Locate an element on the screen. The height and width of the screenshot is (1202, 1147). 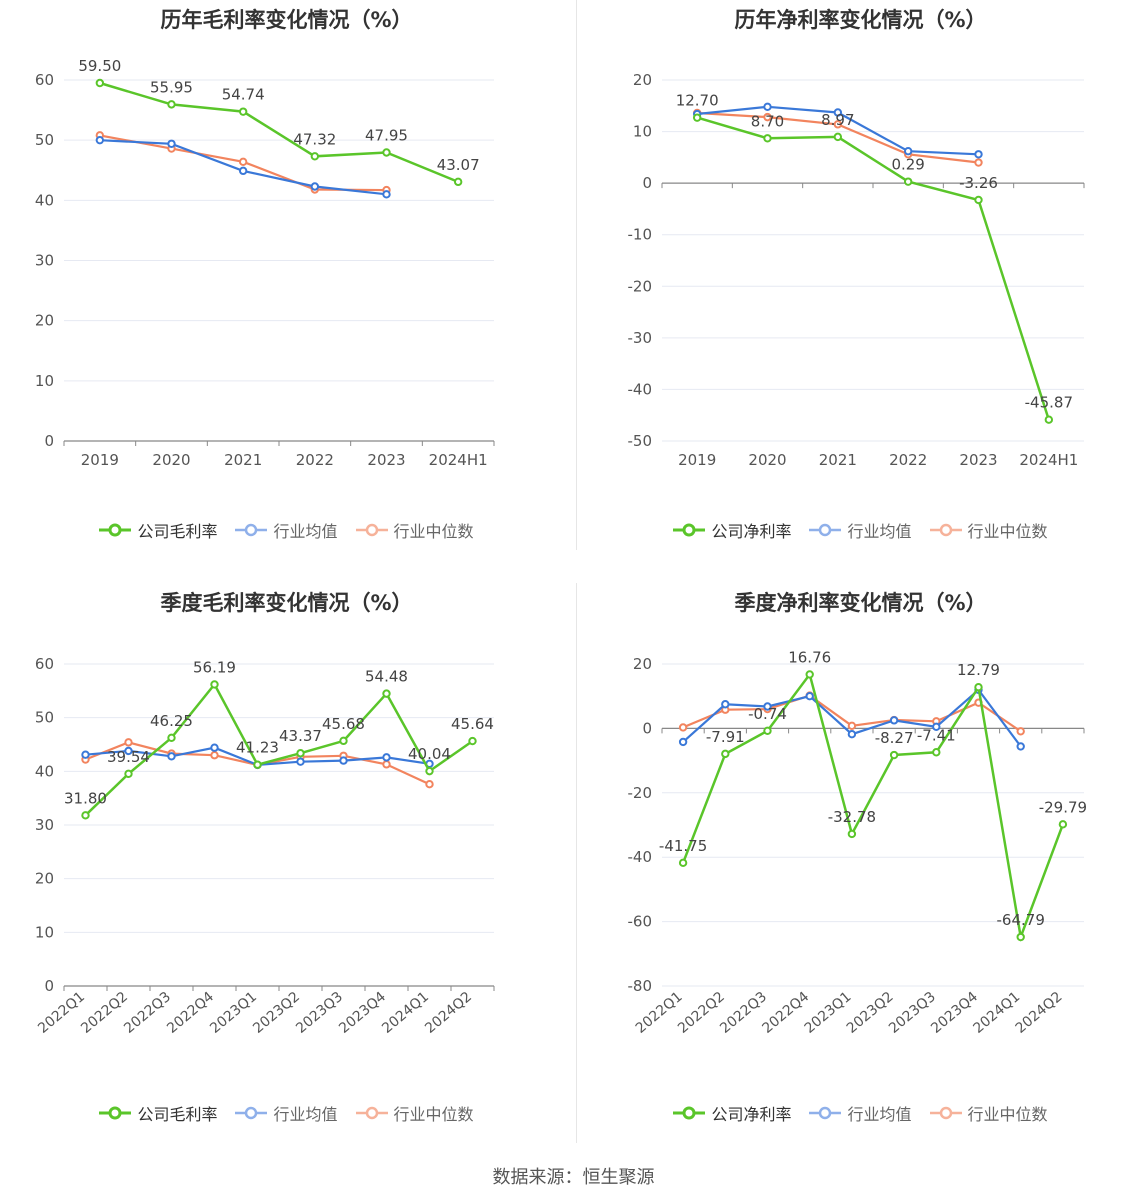
x-tick-label: 2024H1 is located at coordinates (1048, 460).